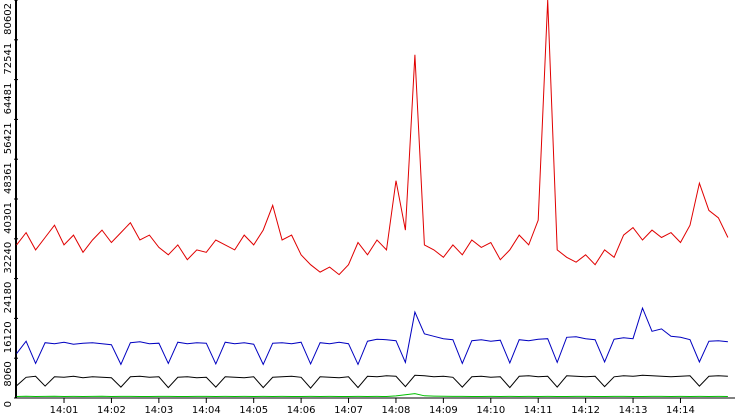  Describe the element at coordinates (396, 410) in the screenshot. I see `x-tick-label: 14:08` at that location.